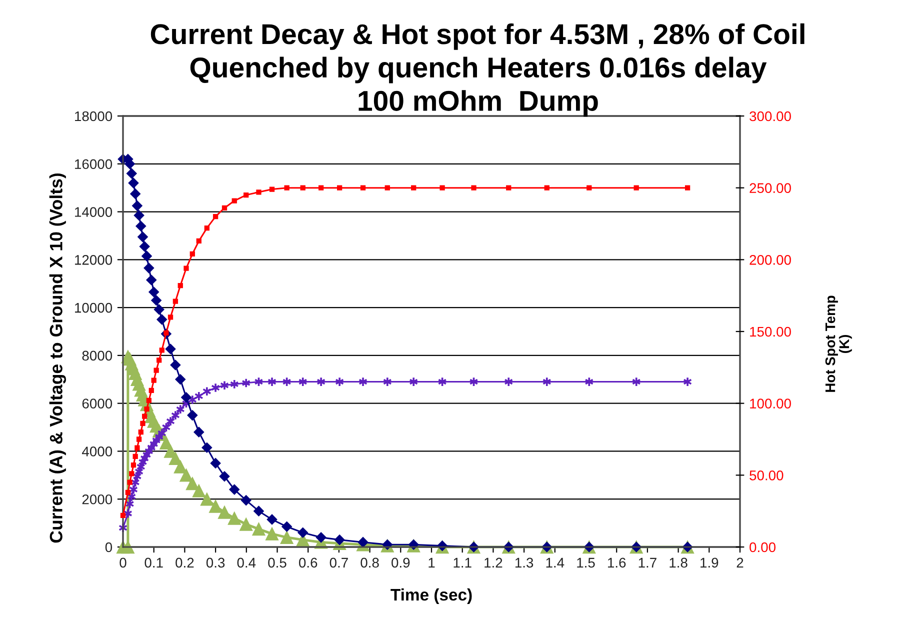 This screenshot has width=916, height=639. I want to click on y-tick-label: 6000, so click(97, 403).